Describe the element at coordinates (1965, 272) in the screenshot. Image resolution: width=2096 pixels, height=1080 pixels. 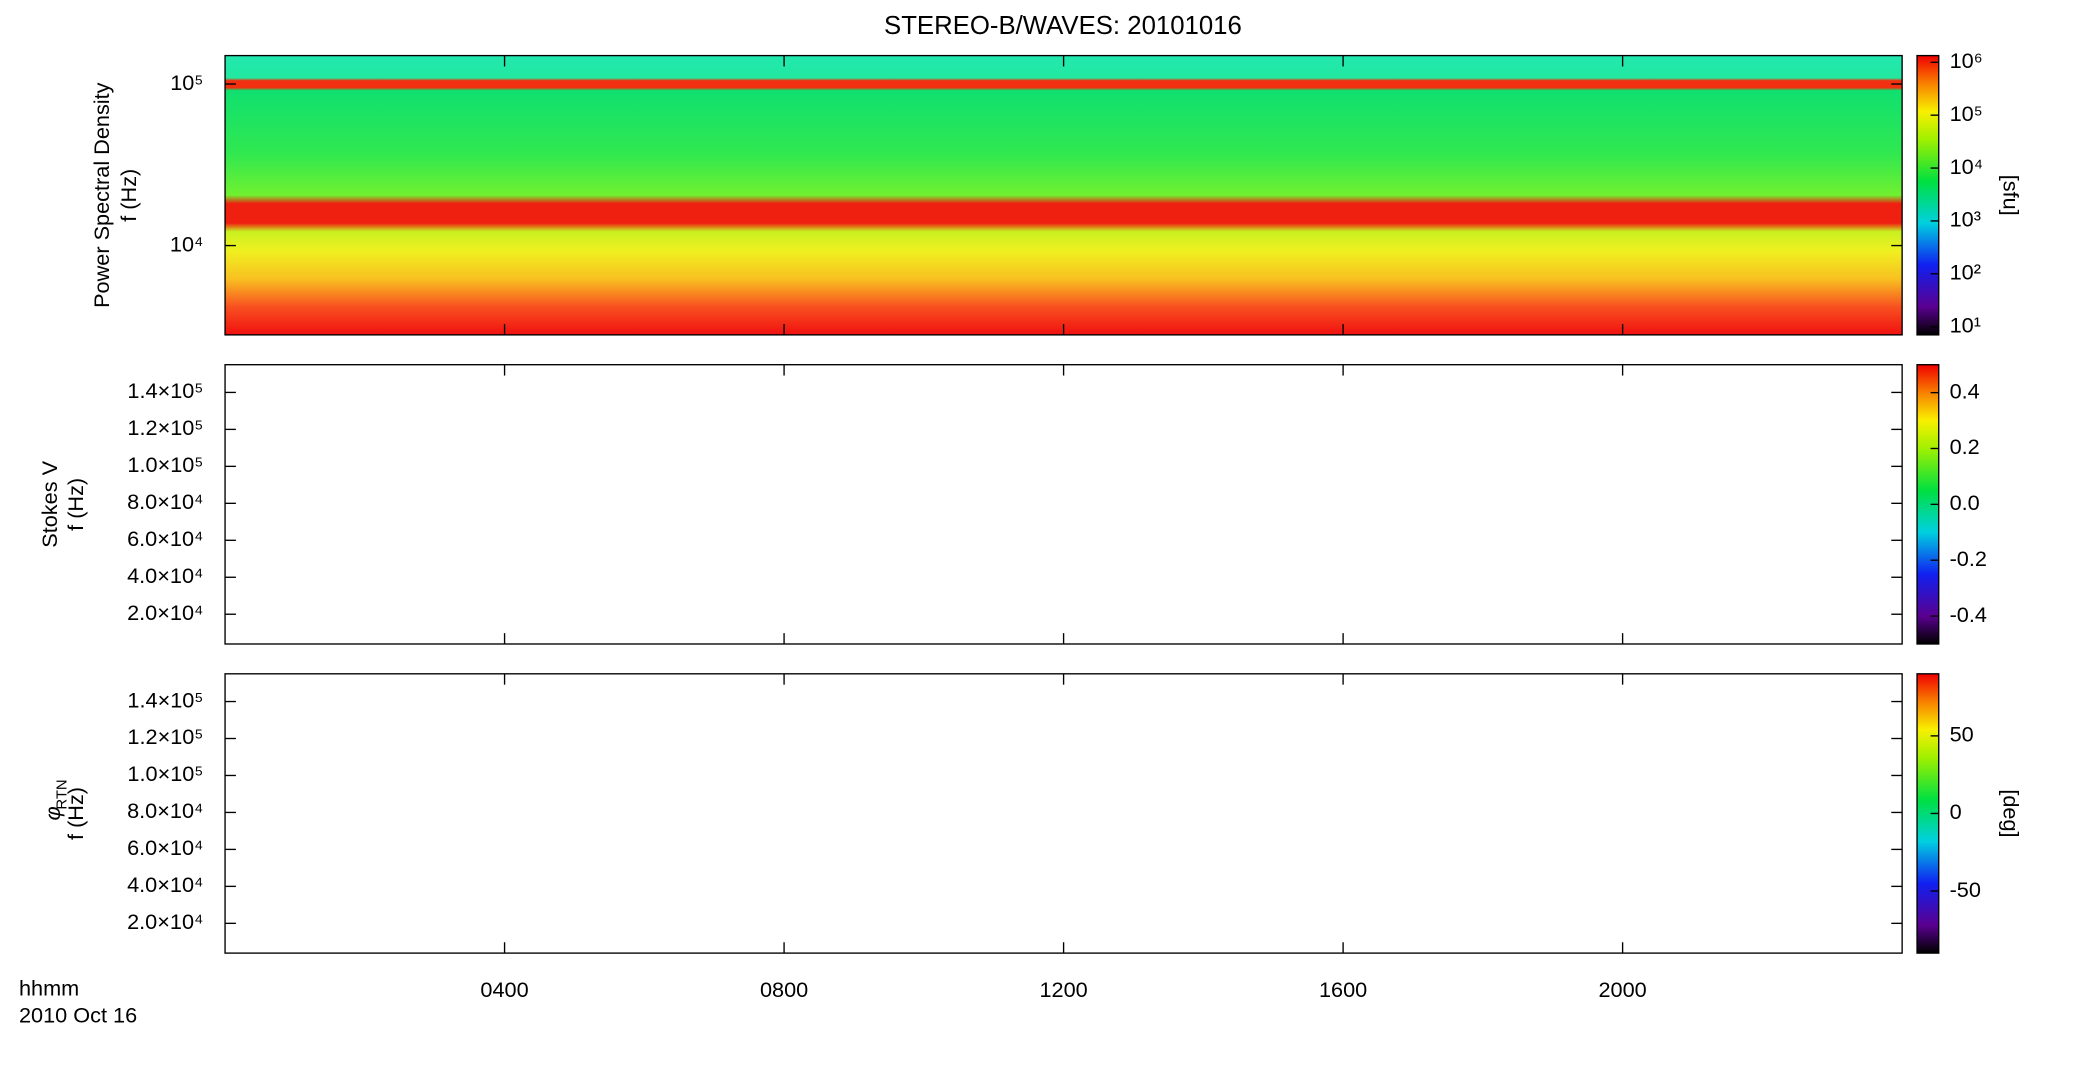
I see `colorbar-tick-label: 10²` at that location.